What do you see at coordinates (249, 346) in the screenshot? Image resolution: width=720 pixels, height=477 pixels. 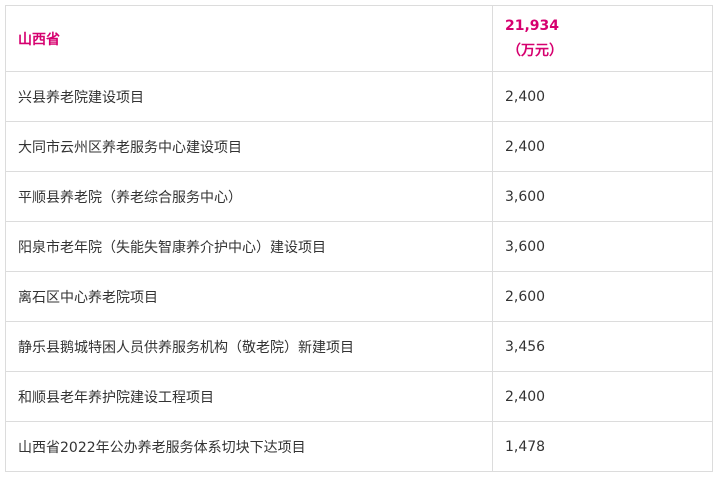 I see `project-name: 静乐县鹅城特困人员供养服务机构（敬老院）新建项目` at bounding box center [249, 346].